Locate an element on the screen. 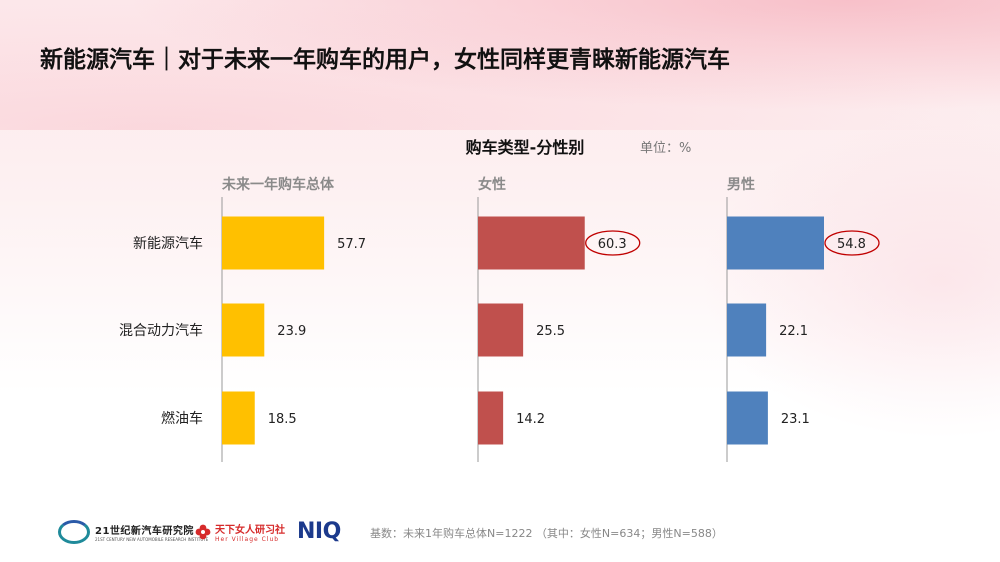  page-title: 新能源汽车｜对于未来一年购车的用户，女性同样更青睐新能源汽车 is located at coordinates (385, 60).